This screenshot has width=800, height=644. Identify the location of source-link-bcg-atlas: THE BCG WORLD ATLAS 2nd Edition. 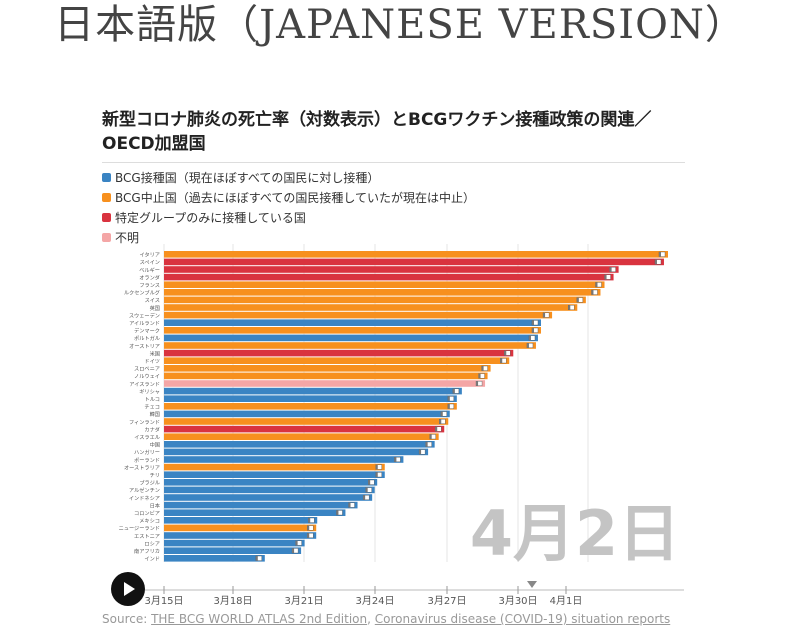
(259, 619).